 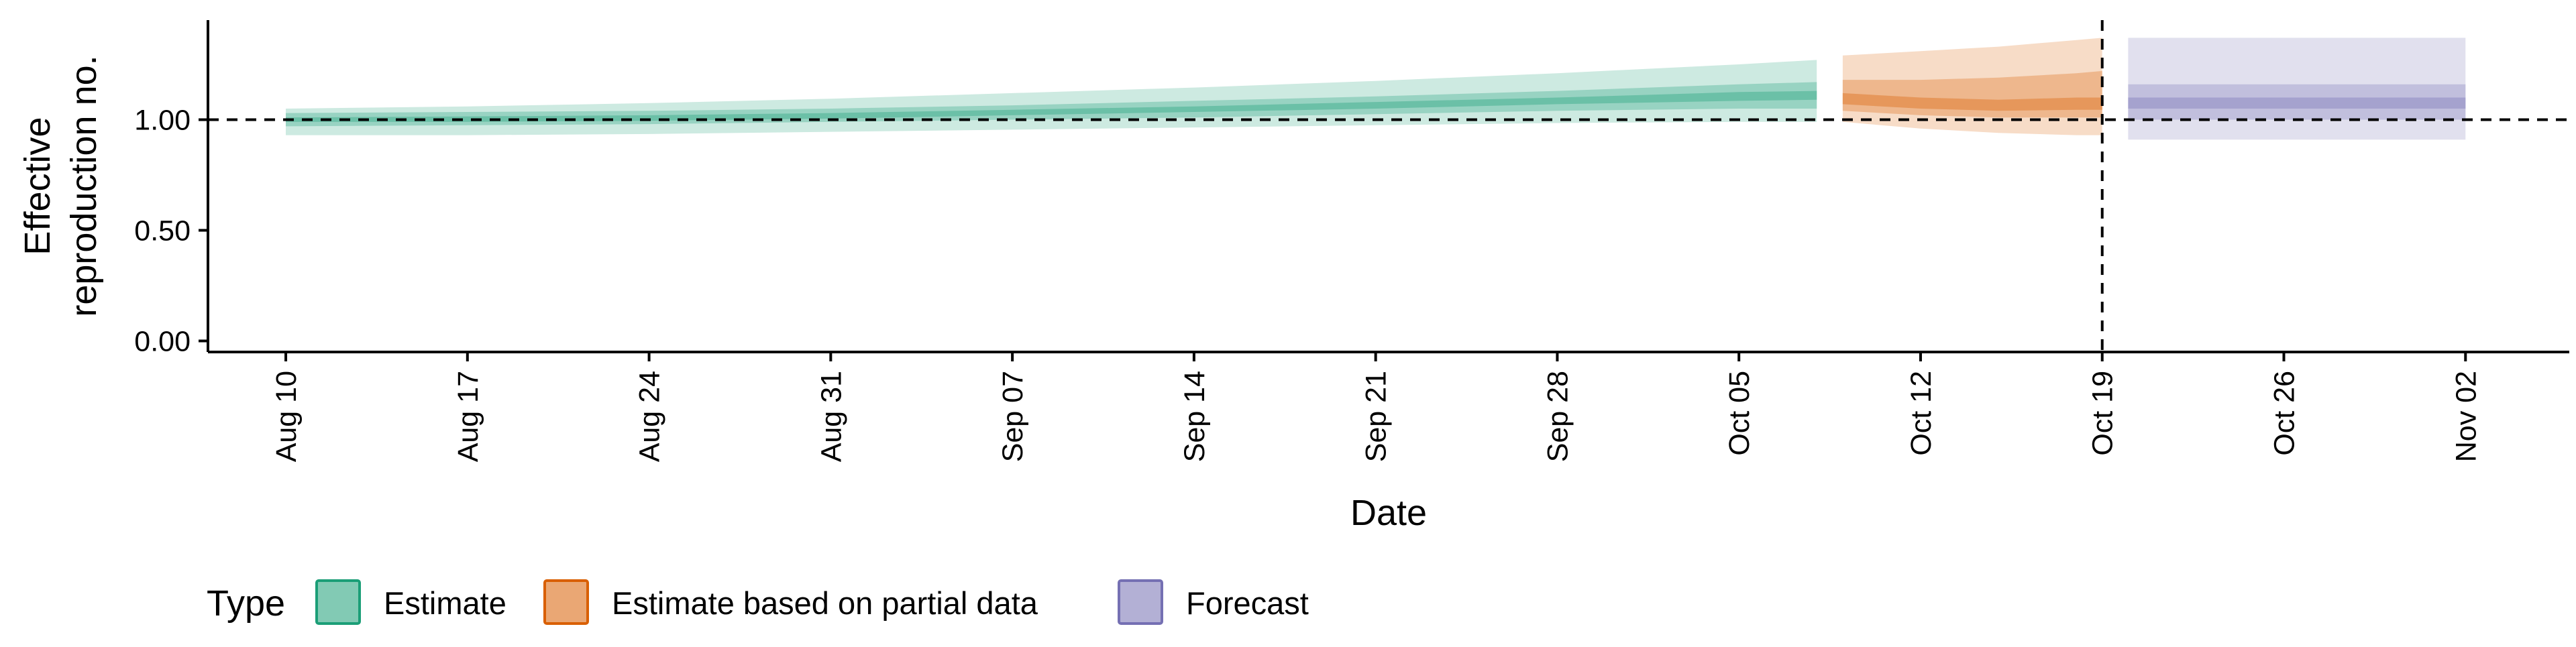 What do you see at coordinates (1388, 513) in the screenshot?
I see `x-axis-title: Date` at bounding box center [1388, 513].